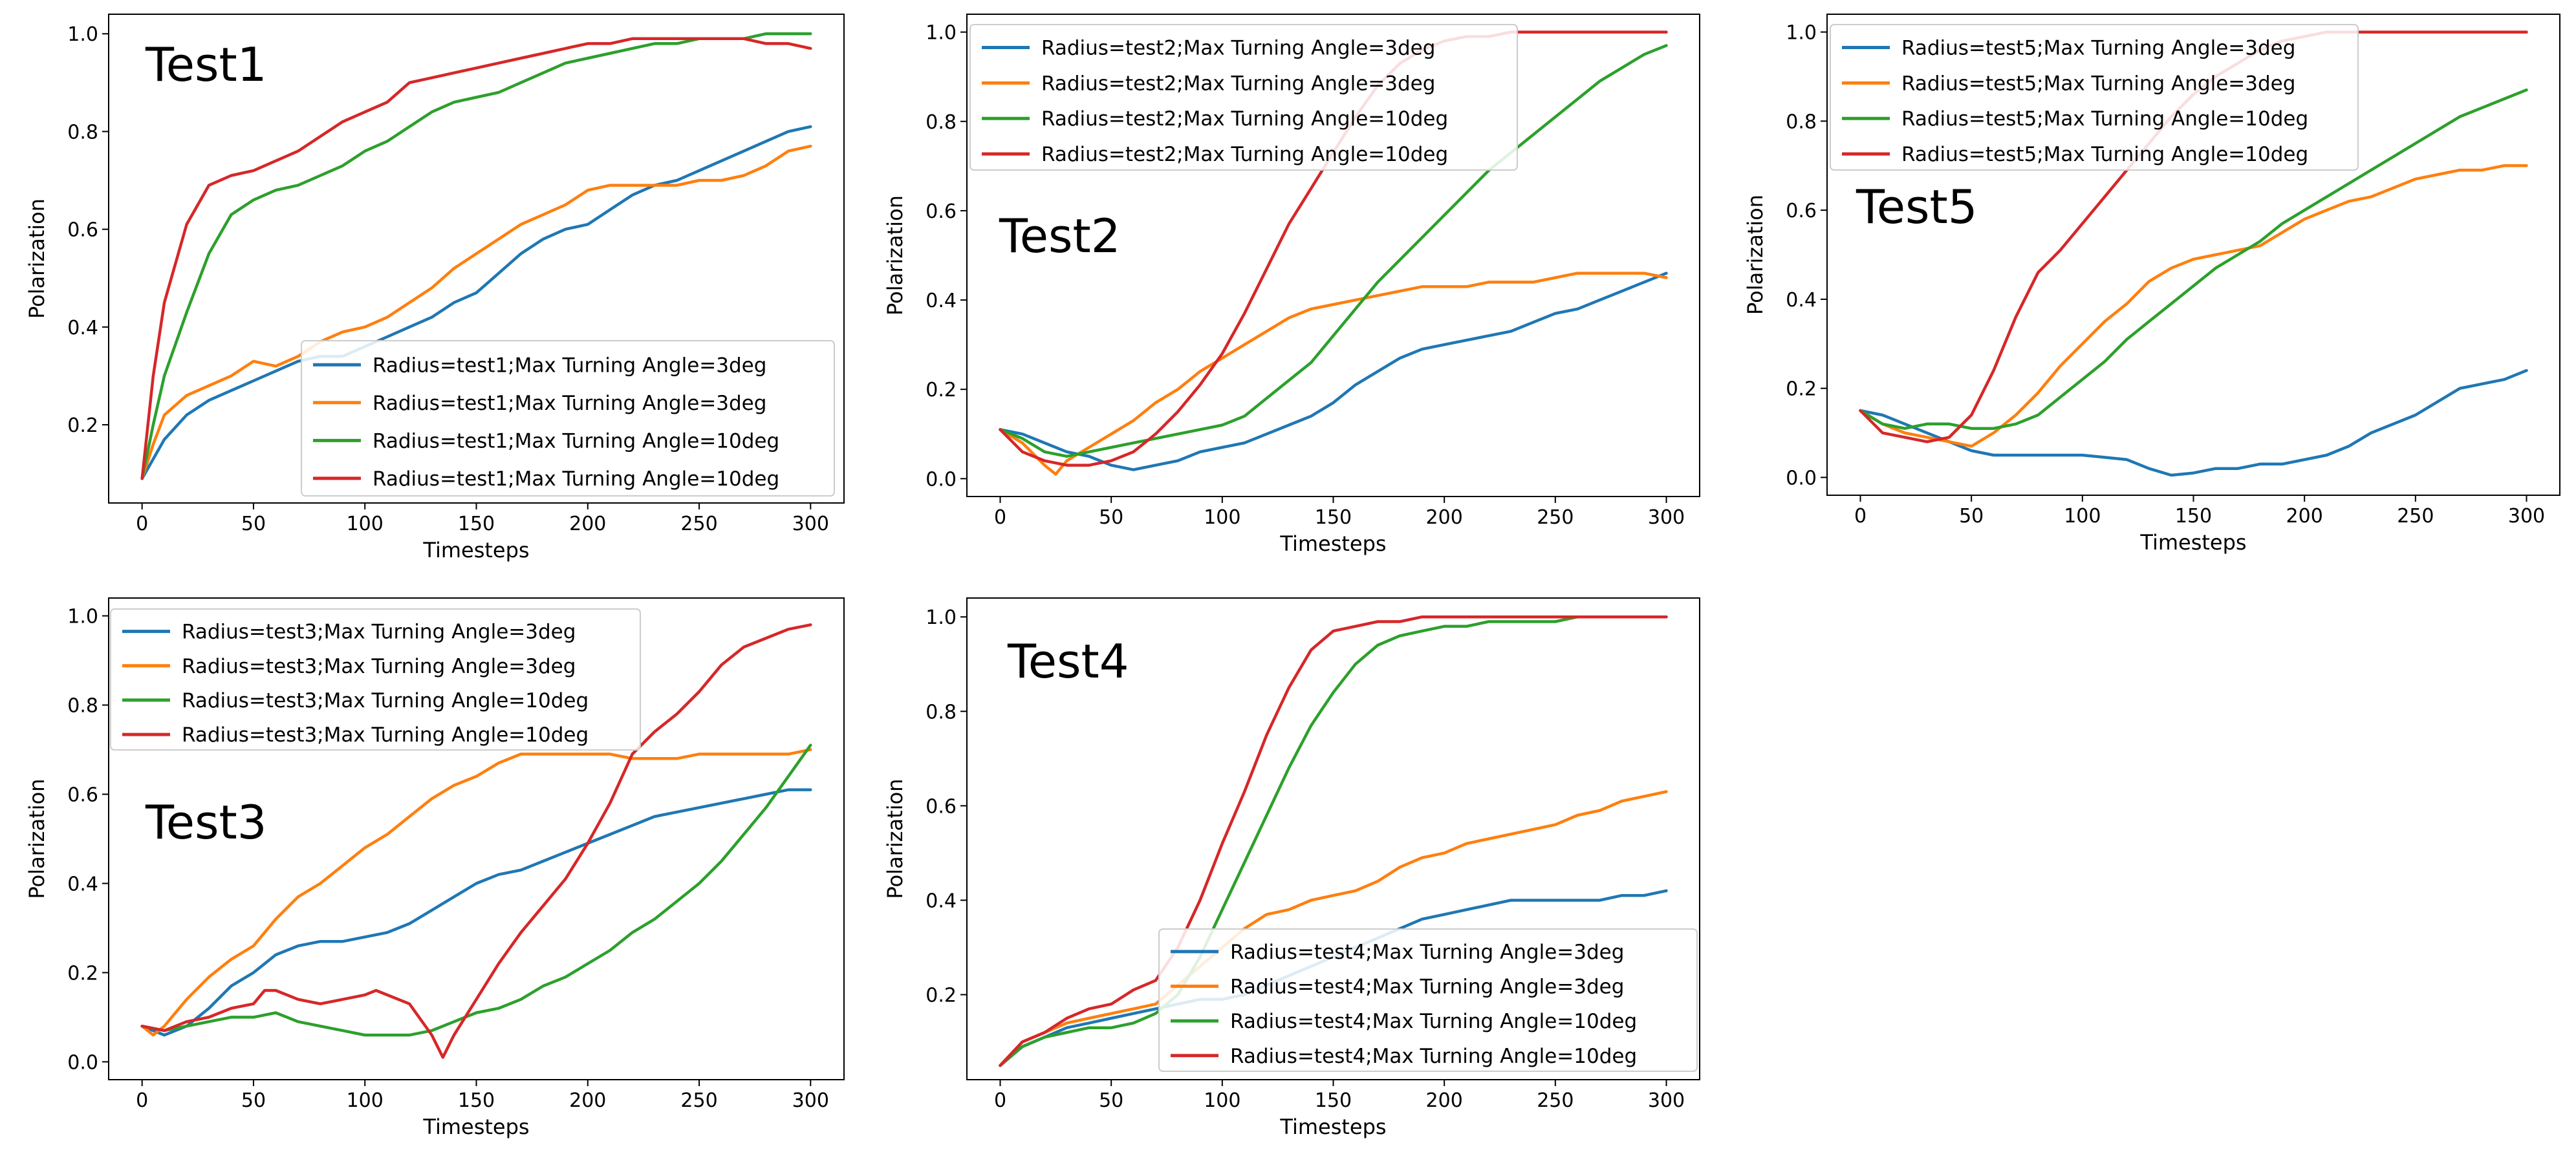 Image resolution: width=2576 pixels, height=1165 pixels. What do you see at coordinates (1060, 236) in the screenshot?
I see `panel-title: Test2` at bounding box center [1060, 236].